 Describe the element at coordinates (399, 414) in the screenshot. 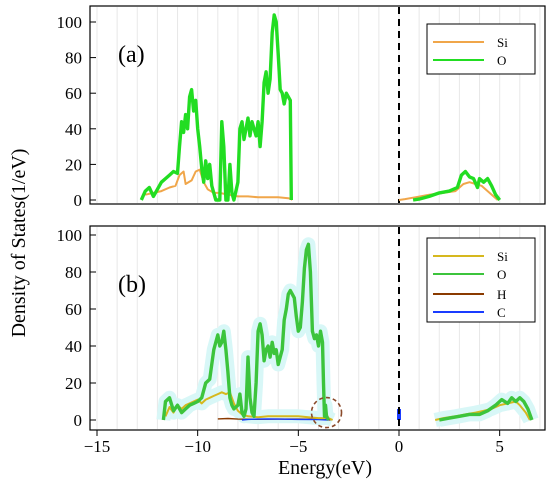

I see `fermi-spike-c` at that location.